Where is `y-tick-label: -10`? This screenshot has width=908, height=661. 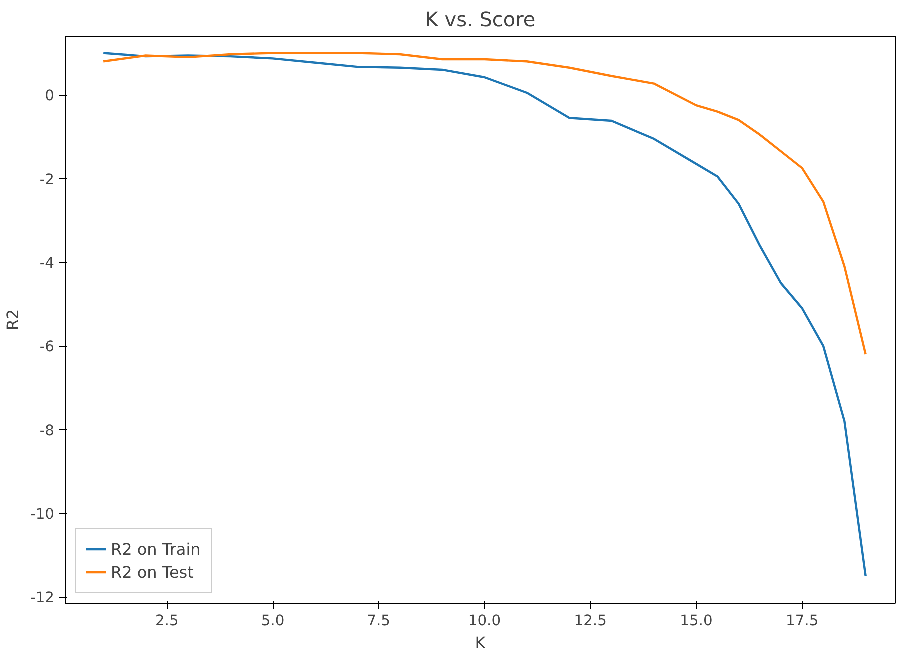 y-tick-label: -10 is located at coordinates (42, 515).